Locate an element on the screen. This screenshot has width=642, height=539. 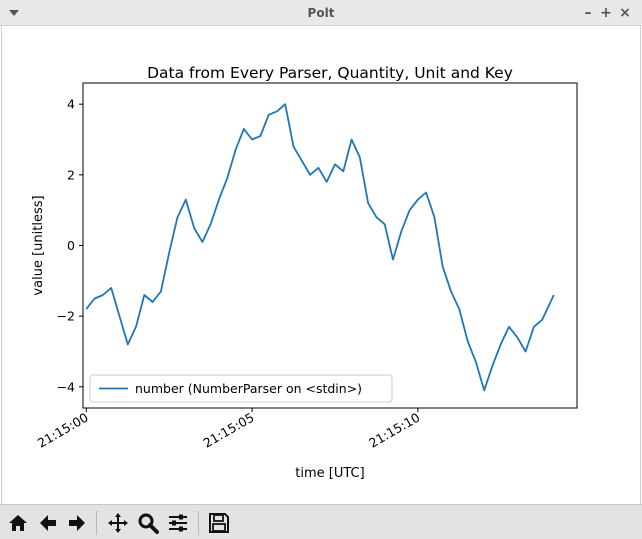
x-tick-label: 21:15:00 is located at coordinates (63, 430).